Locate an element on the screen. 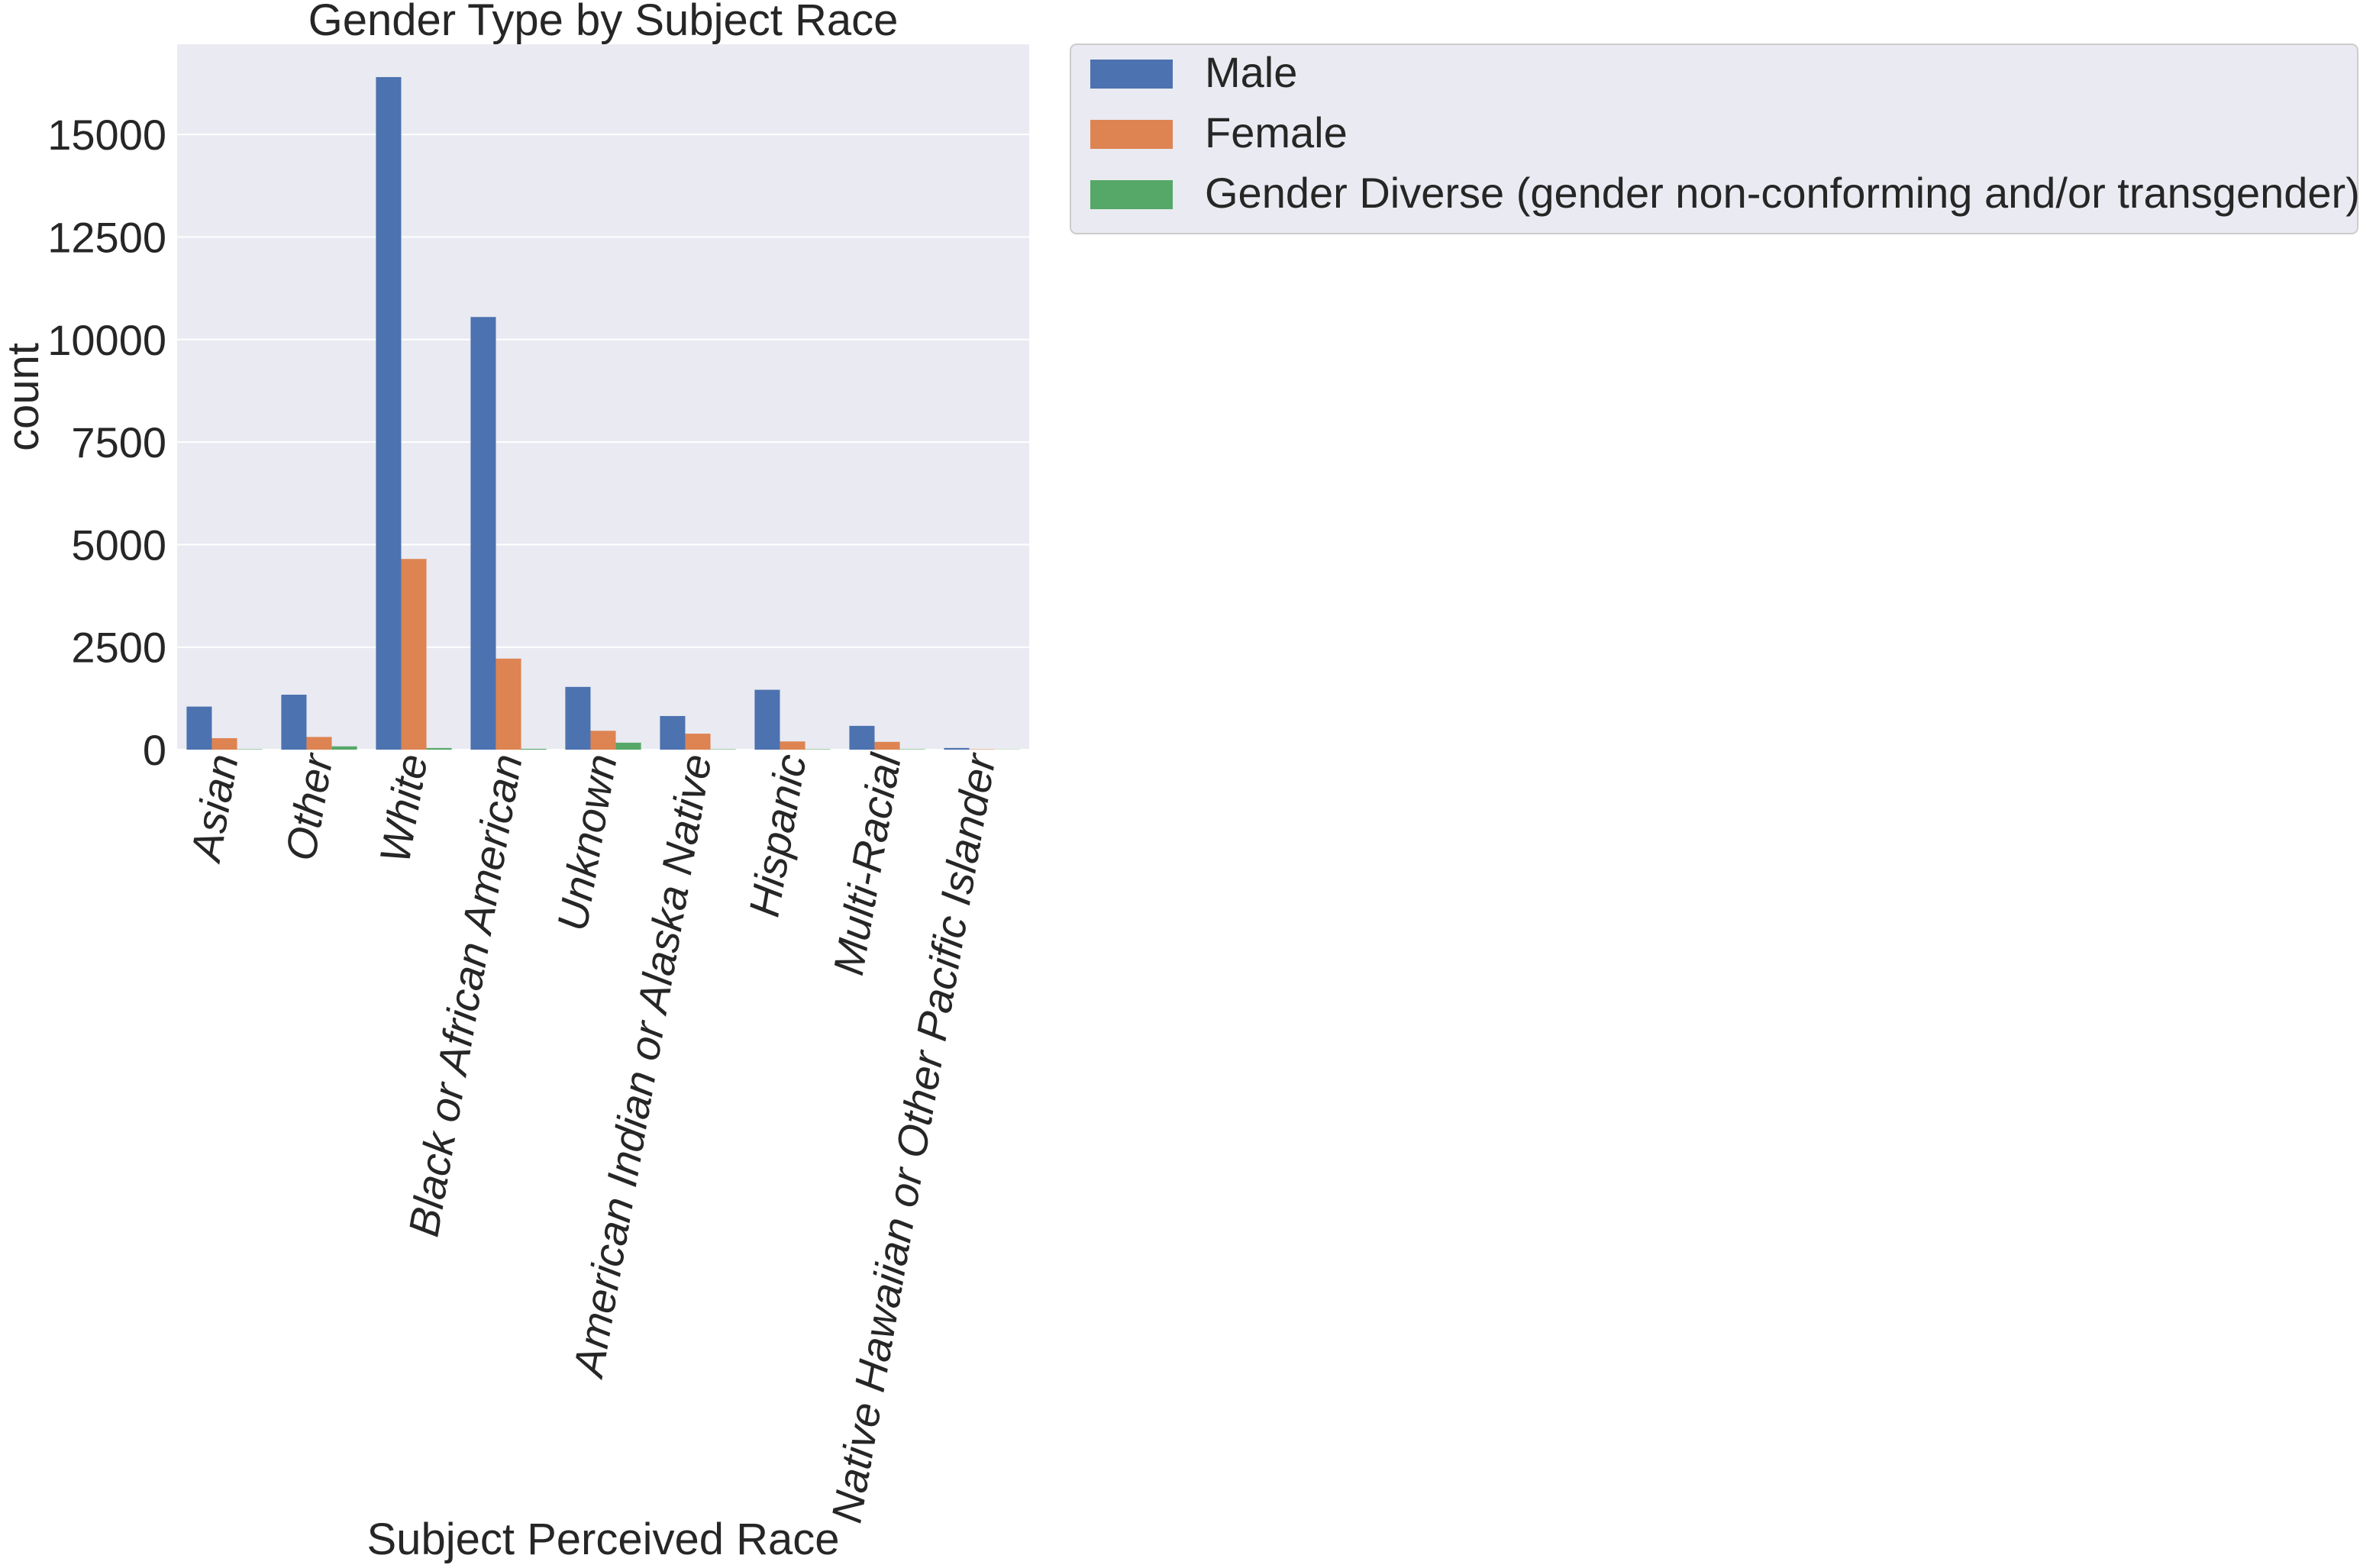  x-tick-label-7: Hispanic is located at coordinates (777, 835).